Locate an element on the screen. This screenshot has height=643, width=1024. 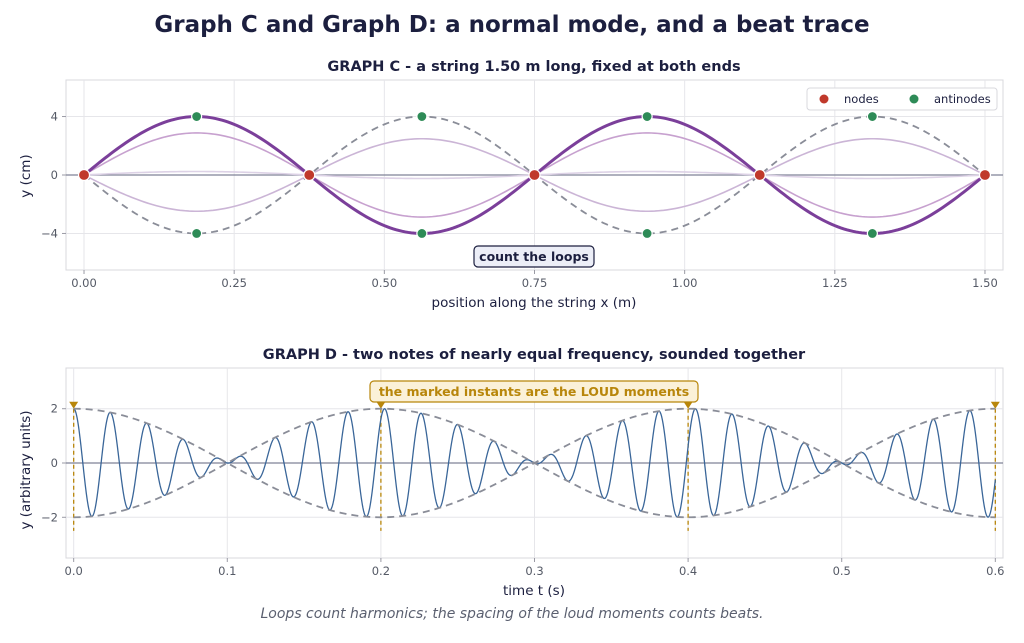
graph-c-xtick-label: 0.50 is located at coordinates (385, 283).